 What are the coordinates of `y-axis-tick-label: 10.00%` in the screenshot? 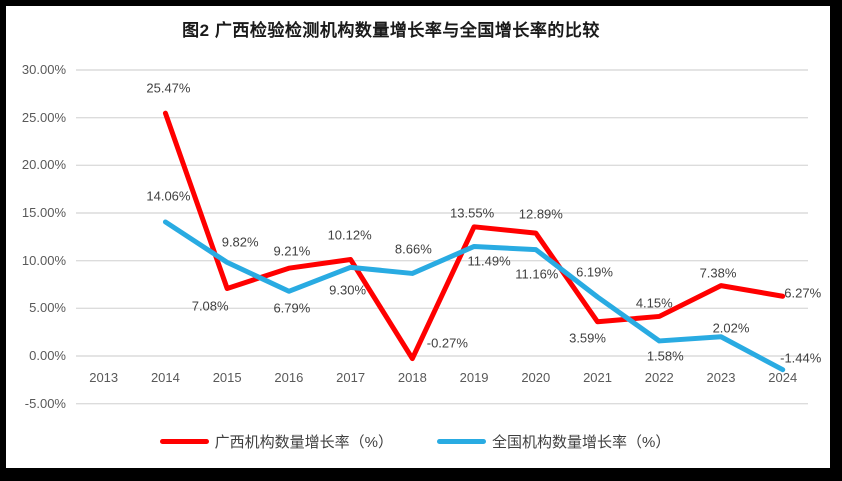 It's located at (43, 260).